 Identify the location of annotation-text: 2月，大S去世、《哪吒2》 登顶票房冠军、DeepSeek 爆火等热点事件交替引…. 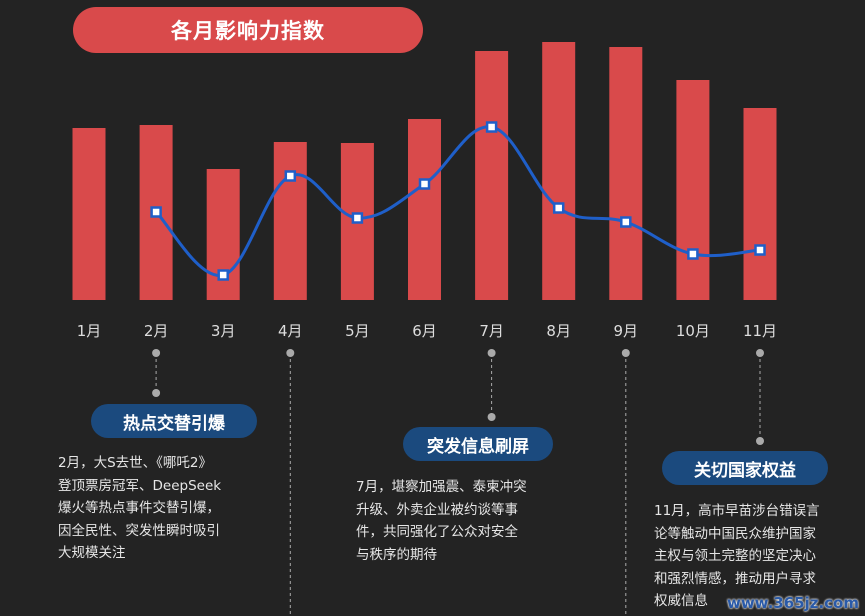
(139, 508).